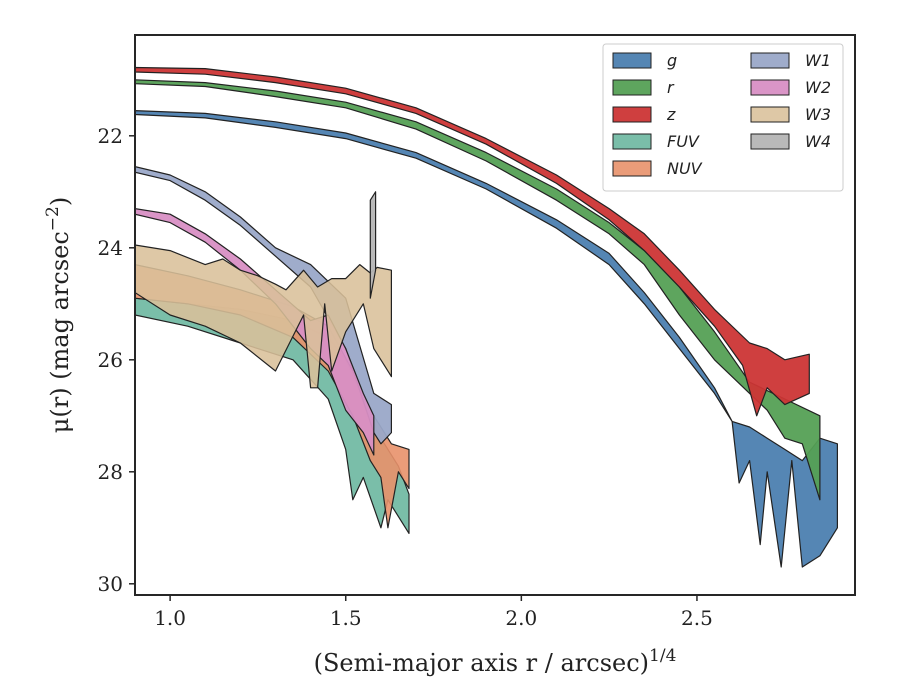 This screenshot has width=900, height=700. Describe the element at coordinates (818, 87) in the screenshot. I see `legend-label-w2: W2` at that location.